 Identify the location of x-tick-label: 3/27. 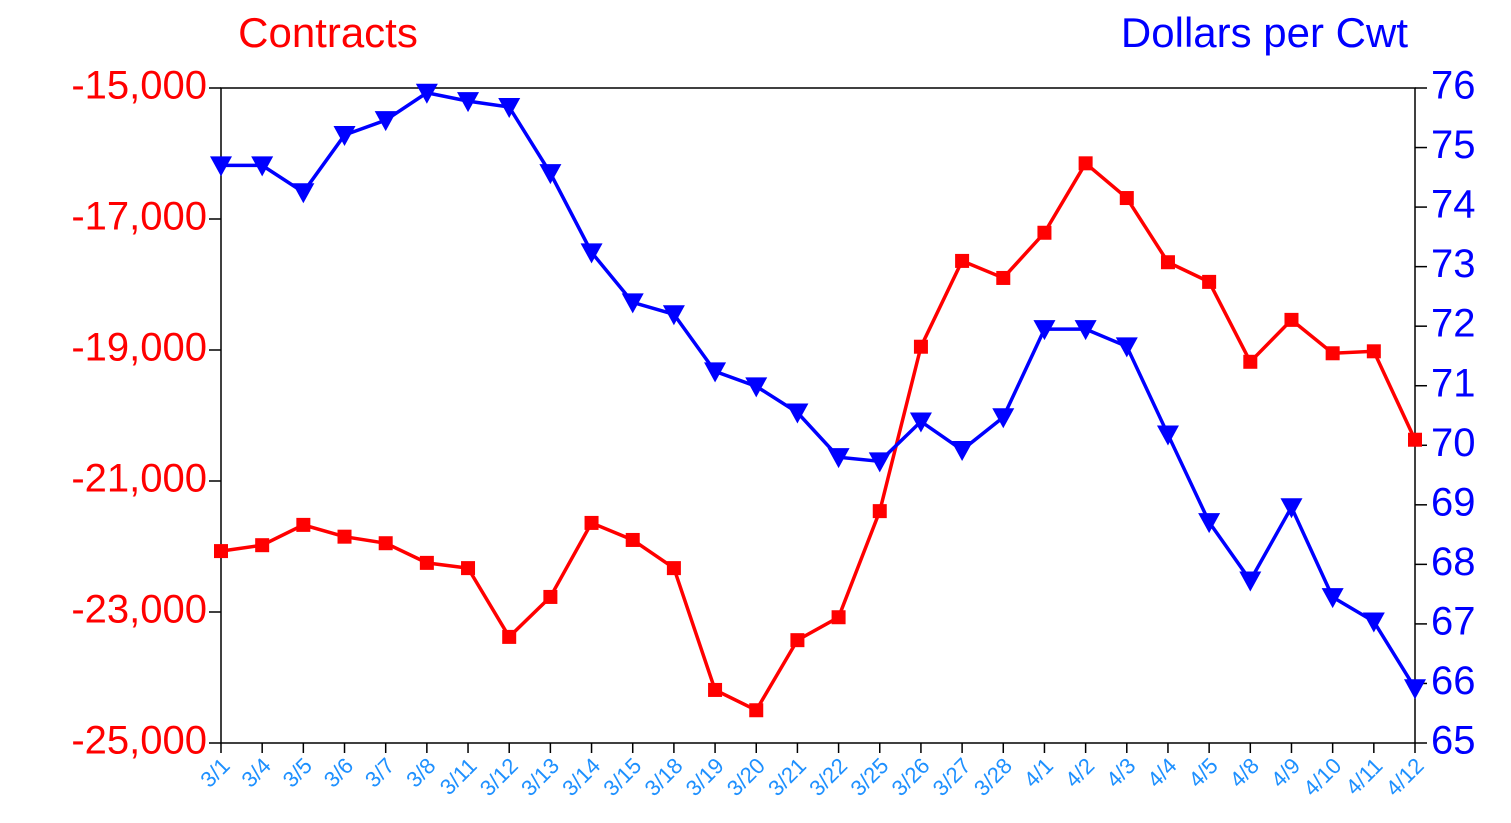
(952, 777).